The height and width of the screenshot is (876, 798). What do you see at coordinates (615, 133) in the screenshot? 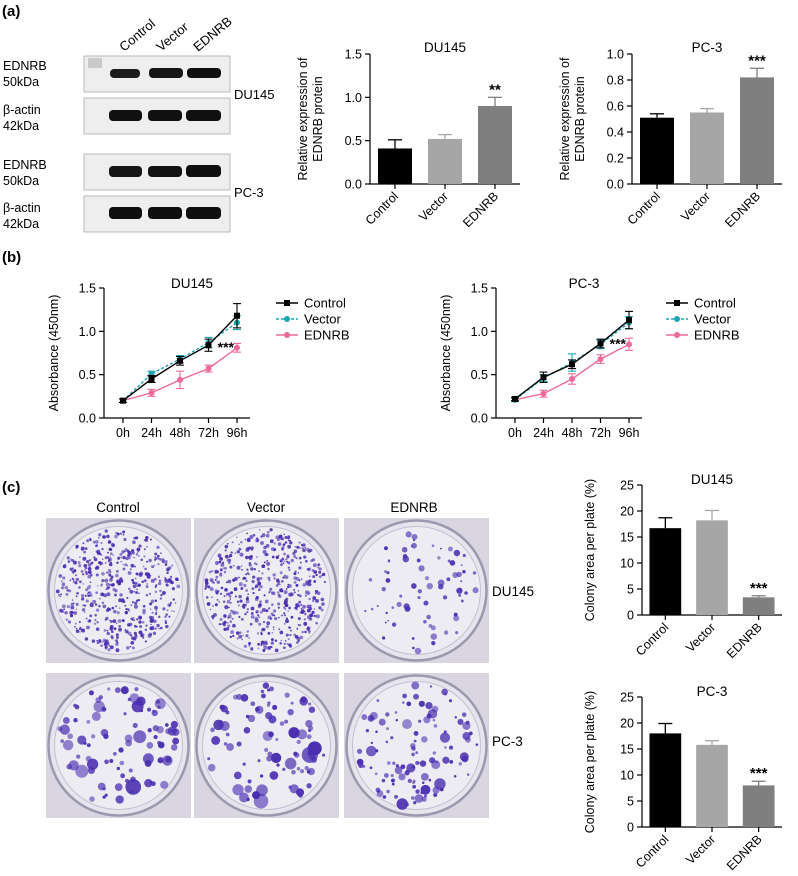
I see `y-tick-label: 0.4` at bounding box center [615, 133].